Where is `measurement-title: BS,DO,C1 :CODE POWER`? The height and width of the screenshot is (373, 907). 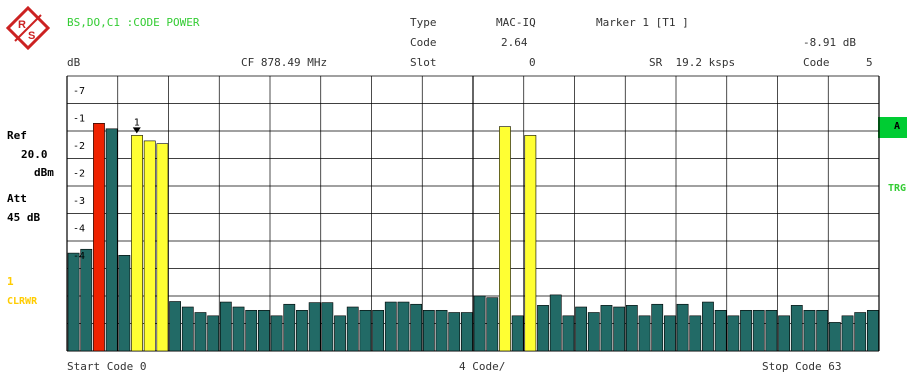
measurement-title: BS,DO,C1 :CODE POWER is located at coordinates (133, 22).